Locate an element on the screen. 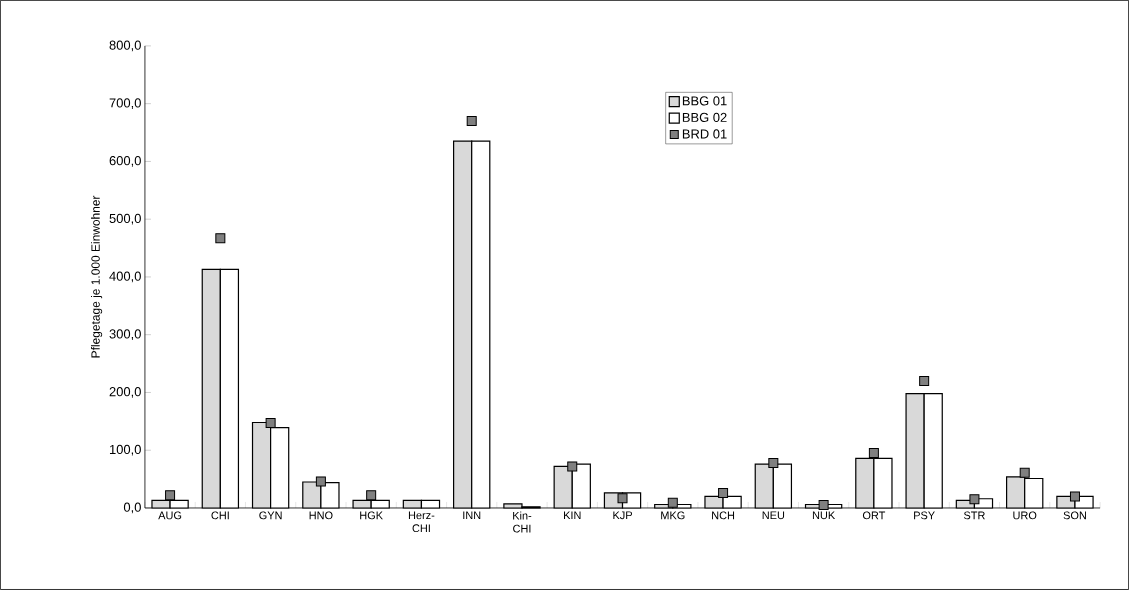 The width and height of the screenshot is (1129, 590). x-tick-label: NCH is located at coordinates (723, 515).